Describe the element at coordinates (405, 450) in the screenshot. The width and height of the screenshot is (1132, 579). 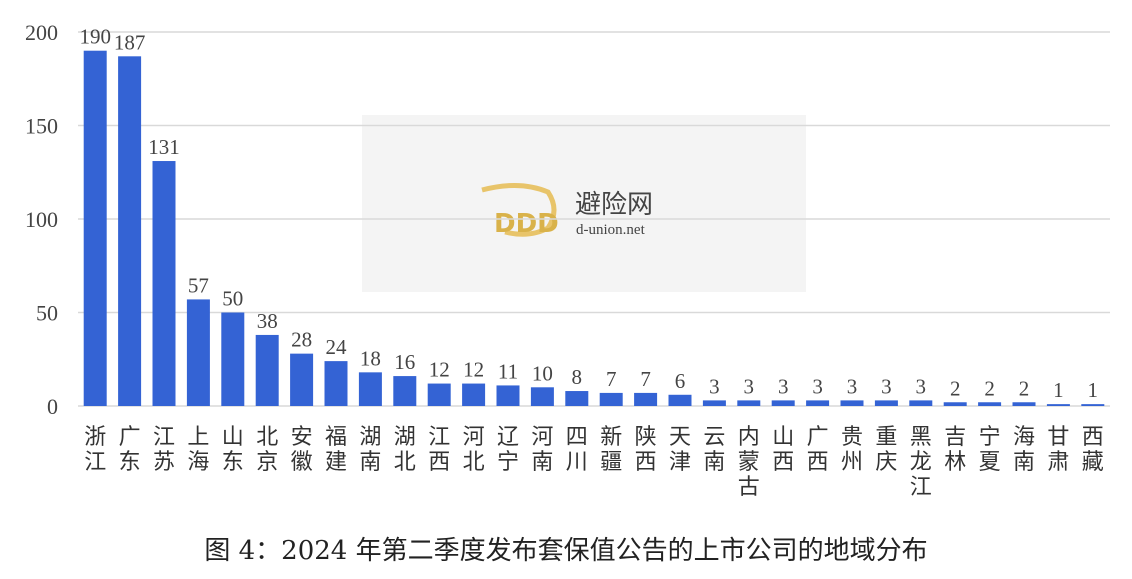
I see `x-tick-label: 湖北` at that location.